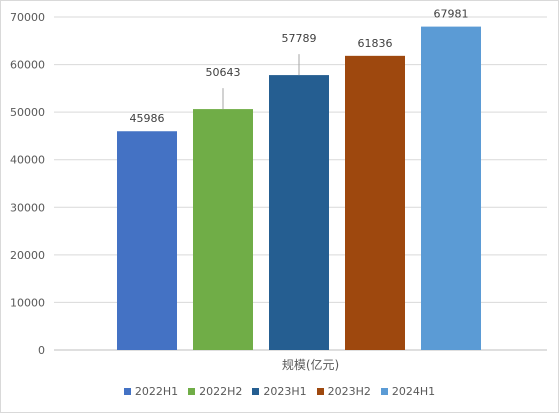 Image resolution: width=559 pixels, height=413 pixels. What do you see at coordinates (310, 364) in the screenshot?
I see `x-category-label: 规模(亿元)` at bounding box center [310, 364].